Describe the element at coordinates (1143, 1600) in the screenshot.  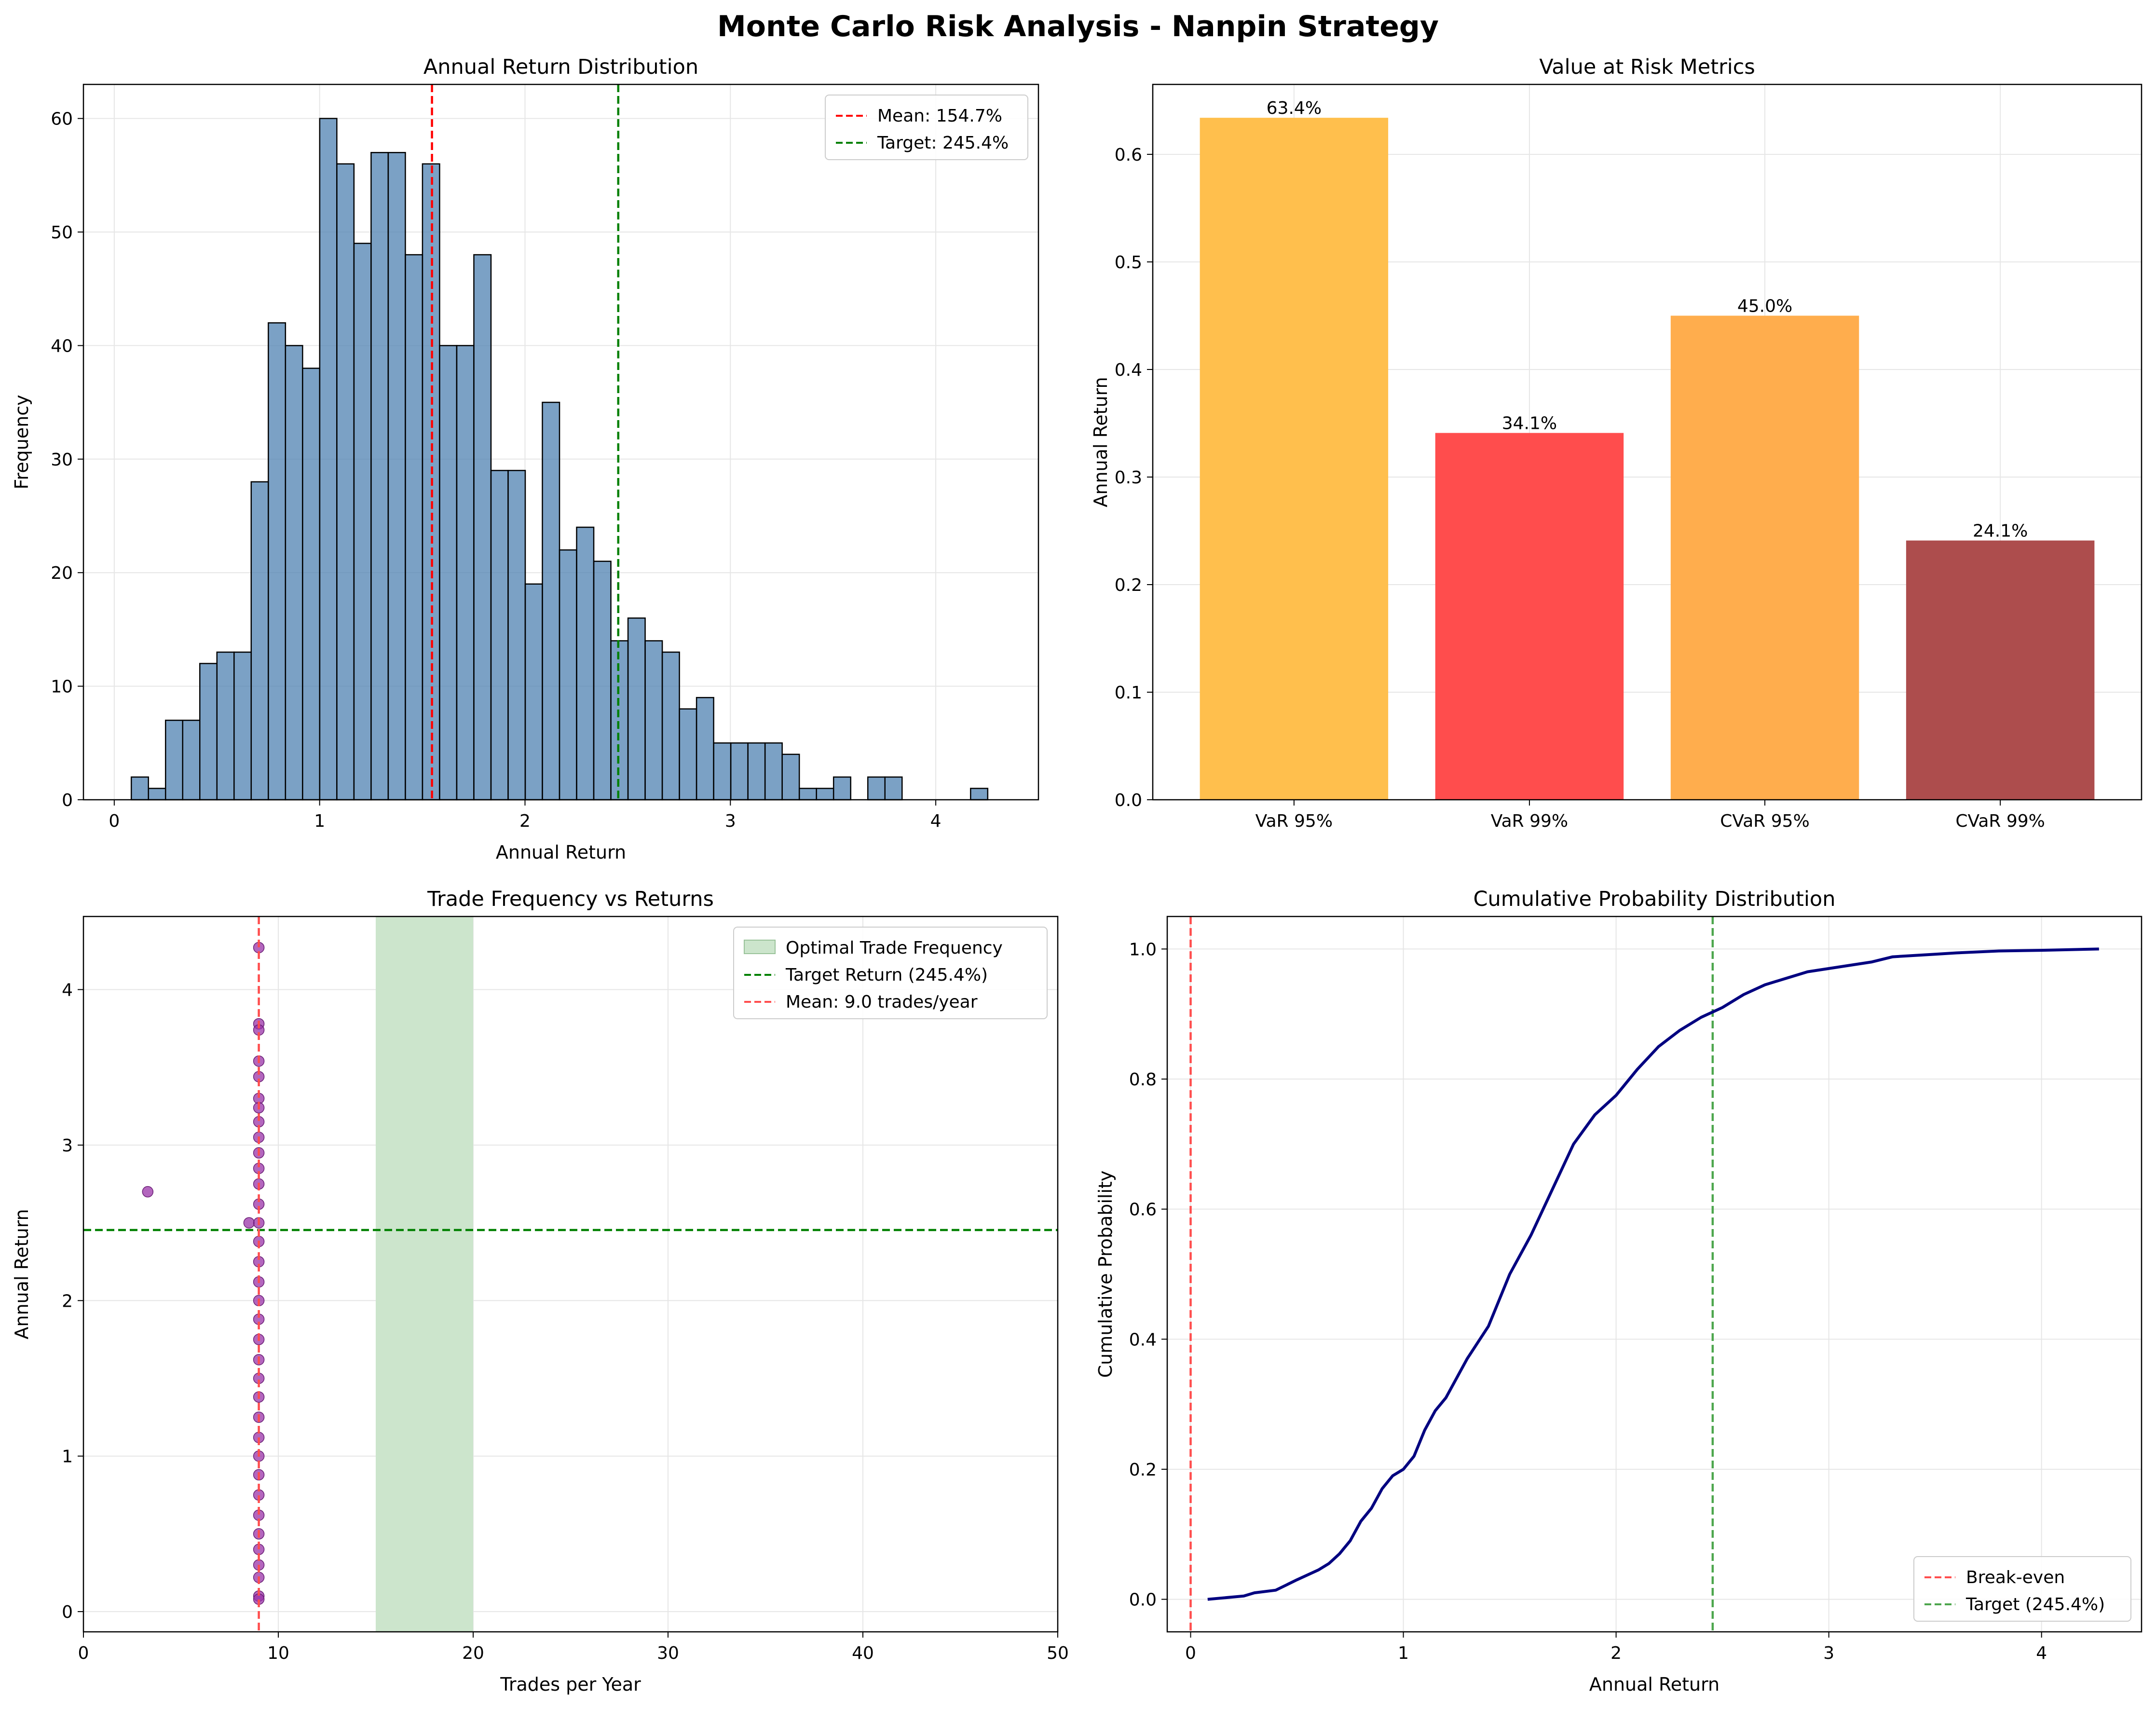
I see `y-tick-label: 0.0` at that location.